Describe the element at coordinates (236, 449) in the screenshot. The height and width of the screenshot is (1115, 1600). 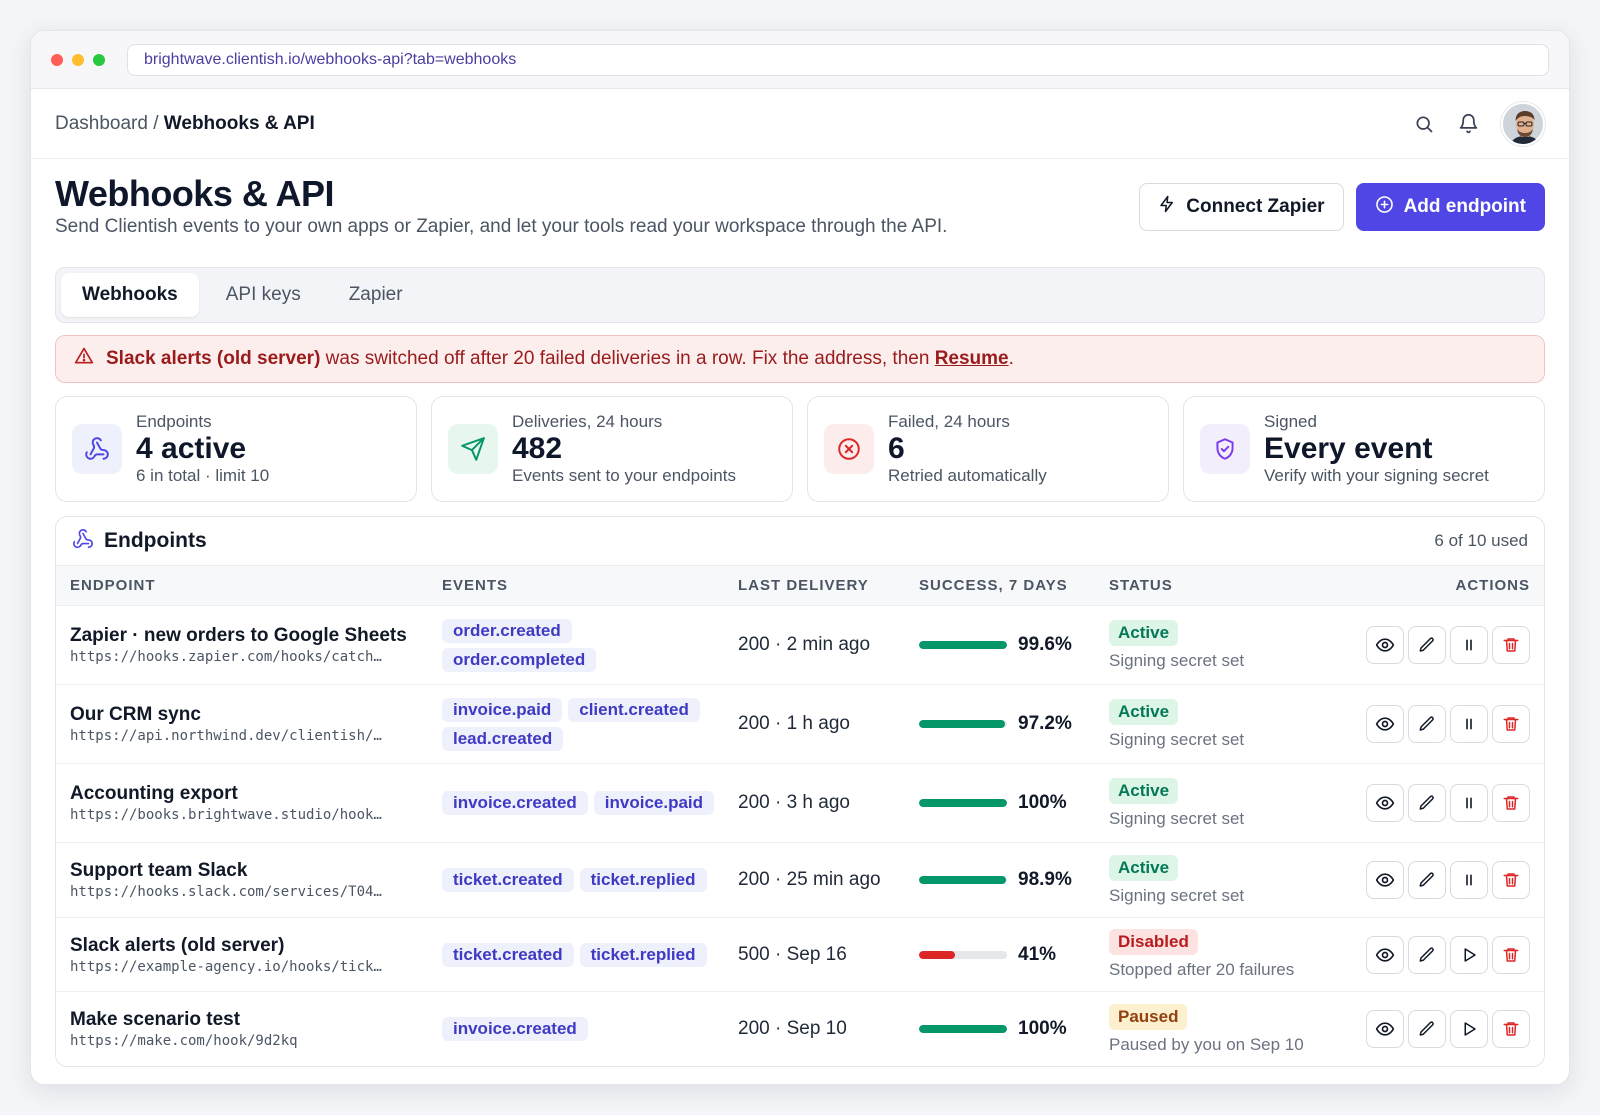
I see `stat-card-endpoints: Endpoints 4 active 6 in total · limit 10` at that location.